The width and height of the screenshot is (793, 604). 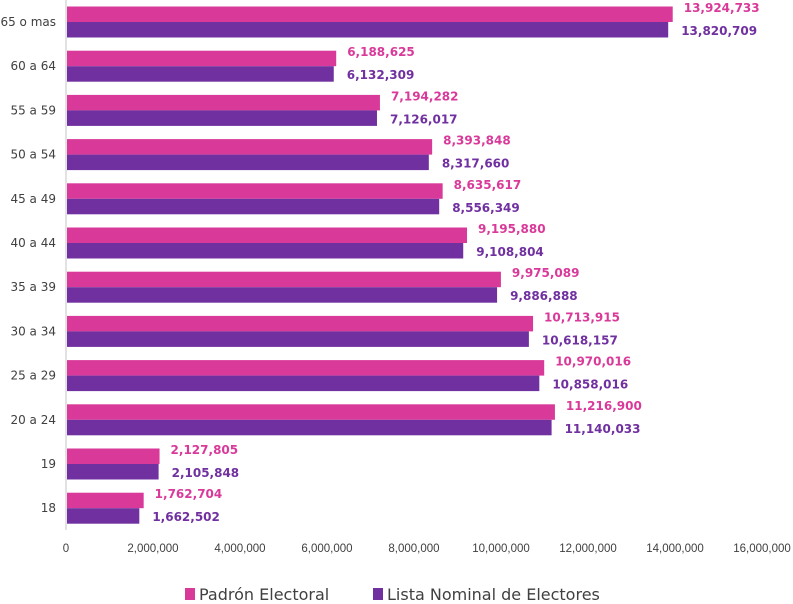 I want to click on legend-label-lista: Lista Nominal de Electores, so click(x=493, y=594).